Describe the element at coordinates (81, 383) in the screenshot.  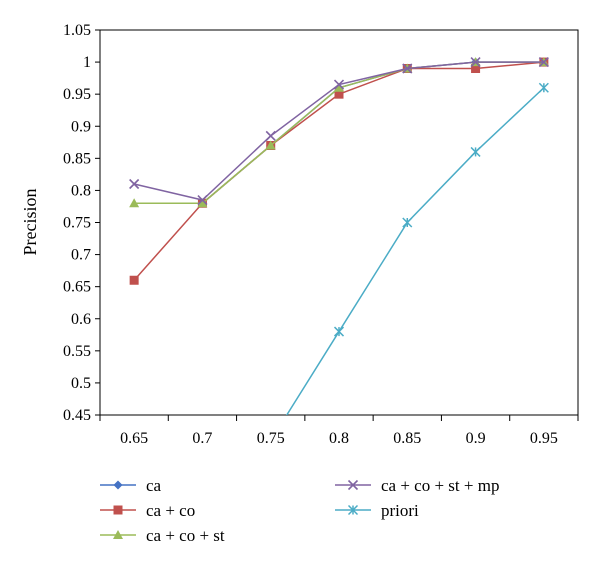
I see `y-tick-label: 0.5` at that location.